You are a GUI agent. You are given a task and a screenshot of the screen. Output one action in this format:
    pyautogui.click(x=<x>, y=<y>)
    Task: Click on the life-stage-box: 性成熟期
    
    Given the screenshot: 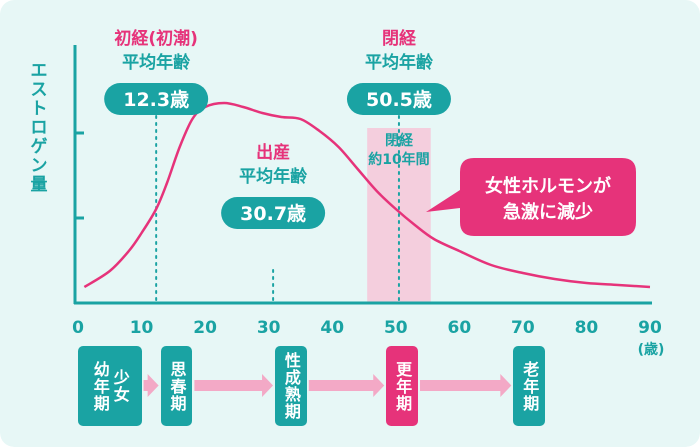 What is the action you would take?
    pyautogui.click(x=291, y=386)
    